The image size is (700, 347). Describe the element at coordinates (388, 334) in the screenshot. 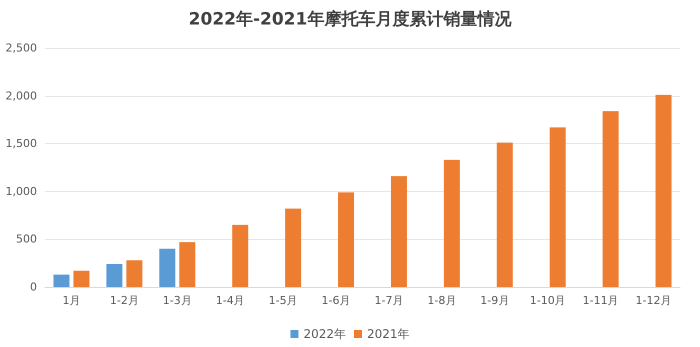

I see `legend-label: 2021年` at that location.